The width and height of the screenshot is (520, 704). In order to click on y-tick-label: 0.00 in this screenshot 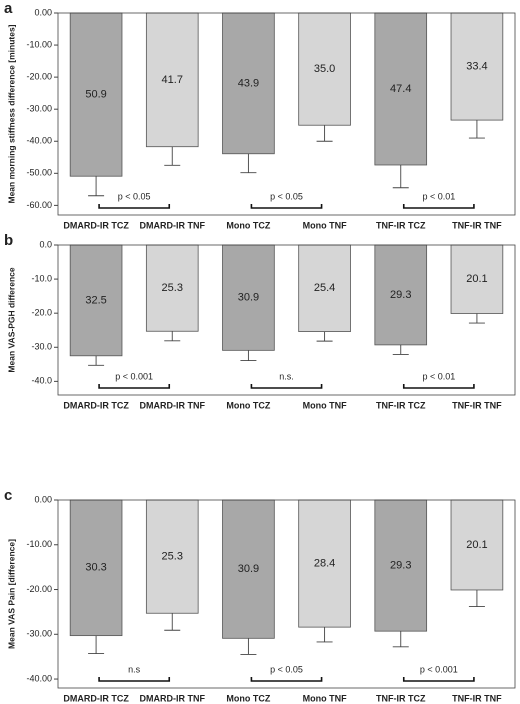, I will do `click(43, 12)`.